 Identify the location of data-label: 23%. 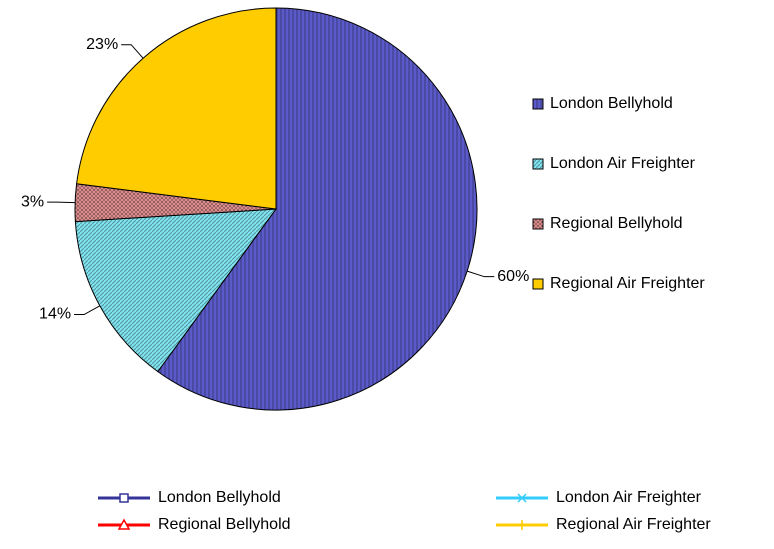
(102, 44).